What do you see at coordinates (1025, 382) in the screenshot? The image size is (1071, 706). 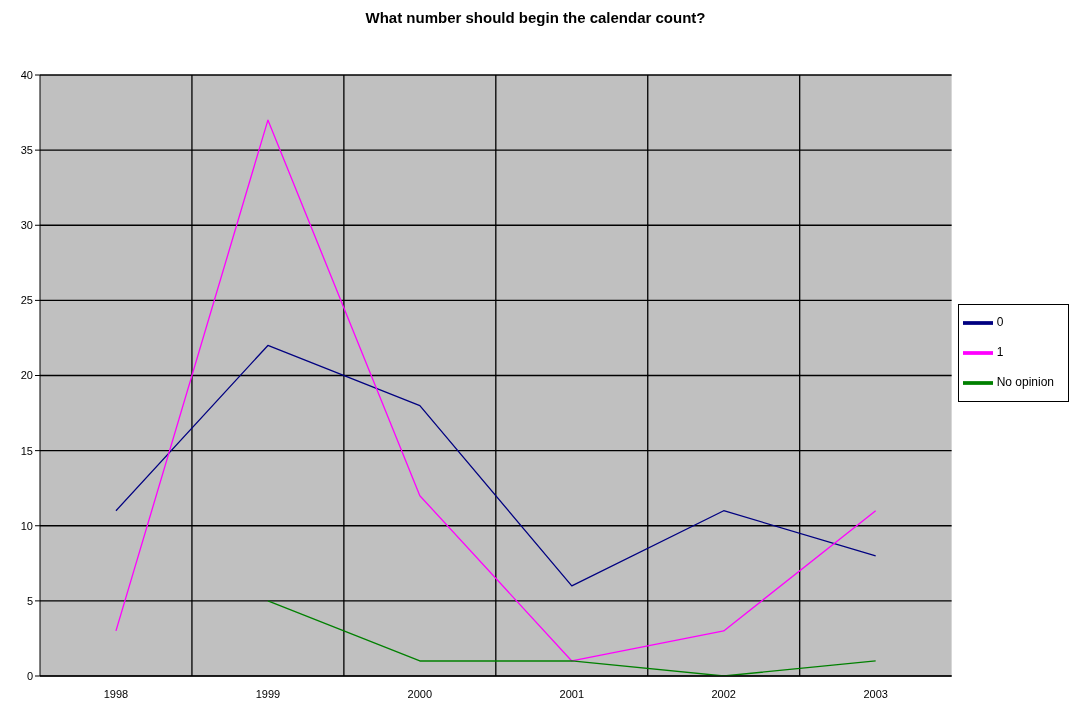 I see `legend-label: No opinion` at bounding box center [1025, 382].